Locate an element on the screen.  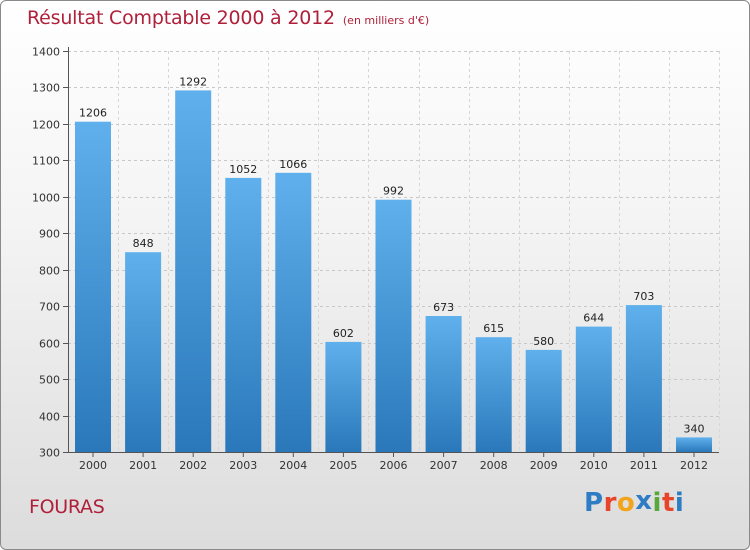
value-label: 580 is located at coordinates (543, 341).